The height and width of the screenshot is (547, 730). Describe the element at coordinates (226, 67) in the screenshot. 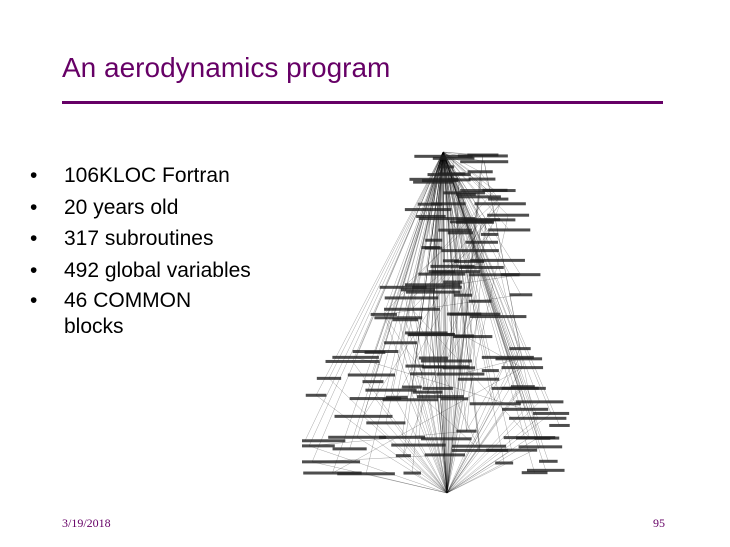

I see `slide-title: An aerodynamics program` at that location.